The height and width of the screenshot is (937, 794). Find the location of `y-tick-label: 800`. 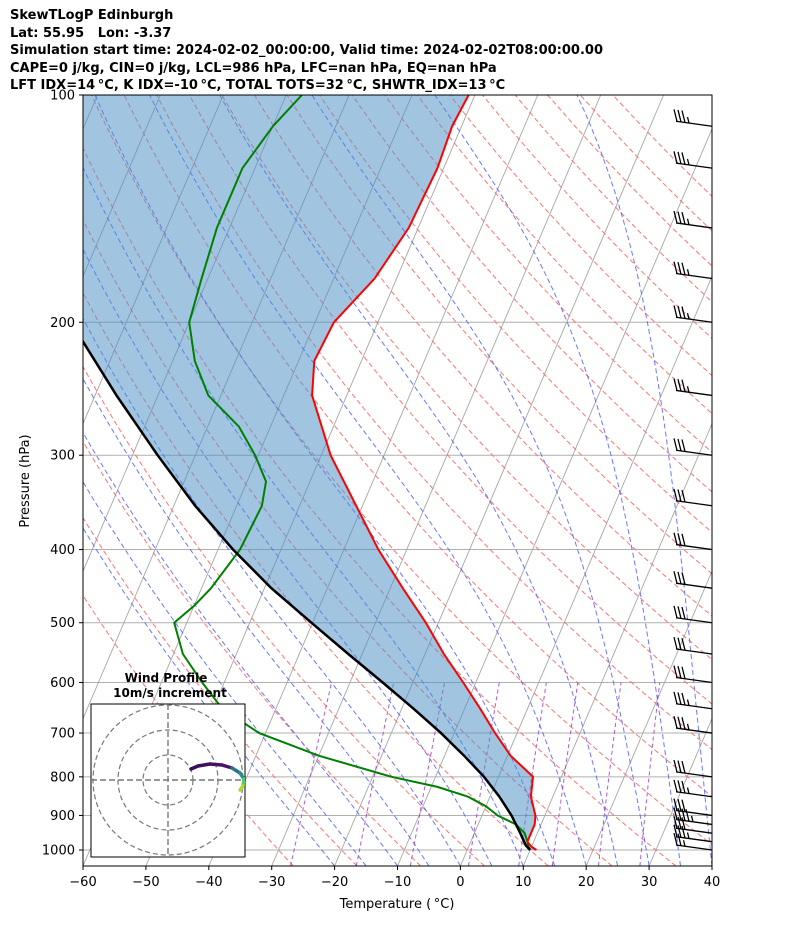

y-tick-label: 800 is located at coordinates (62, 777).